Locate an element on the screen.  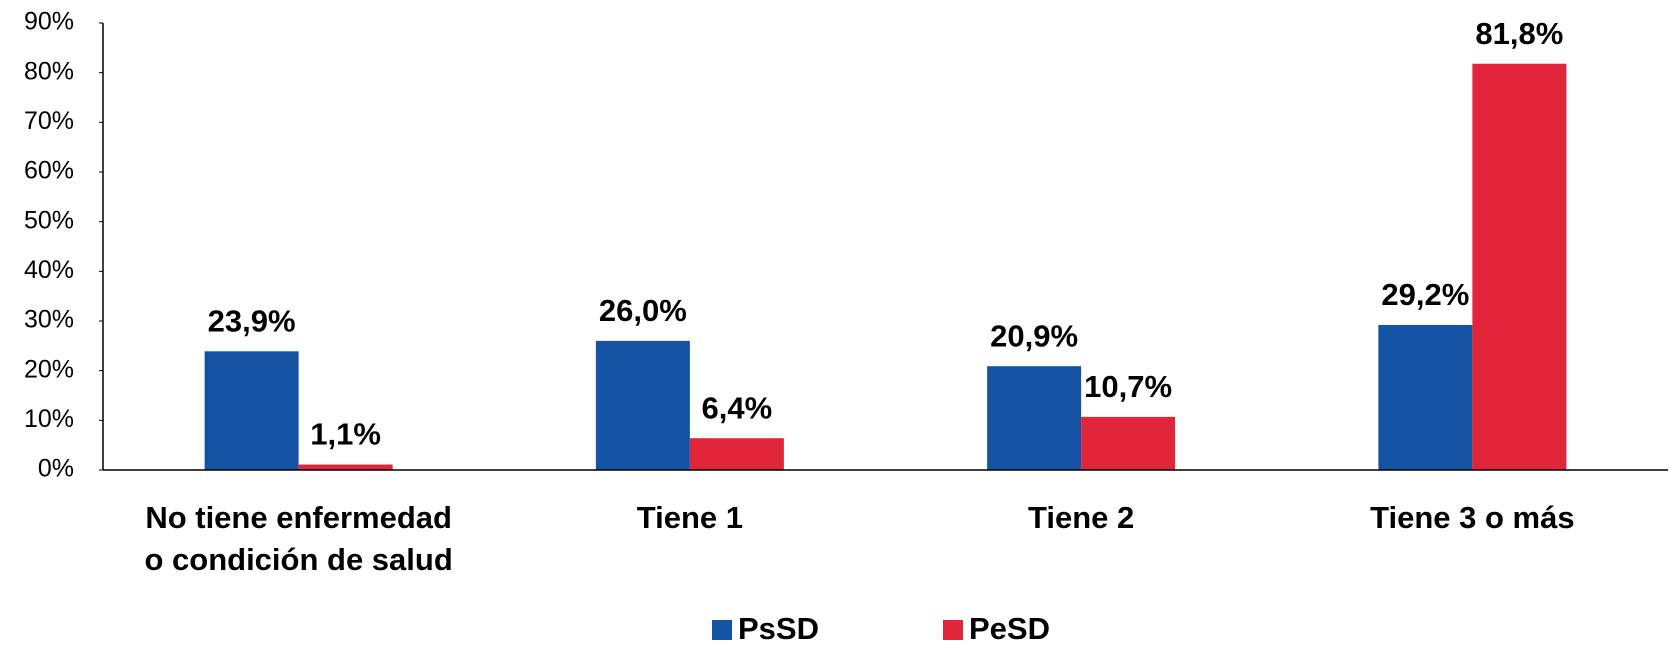
y-tick-label: 40% is located at coordinates (49, 270).